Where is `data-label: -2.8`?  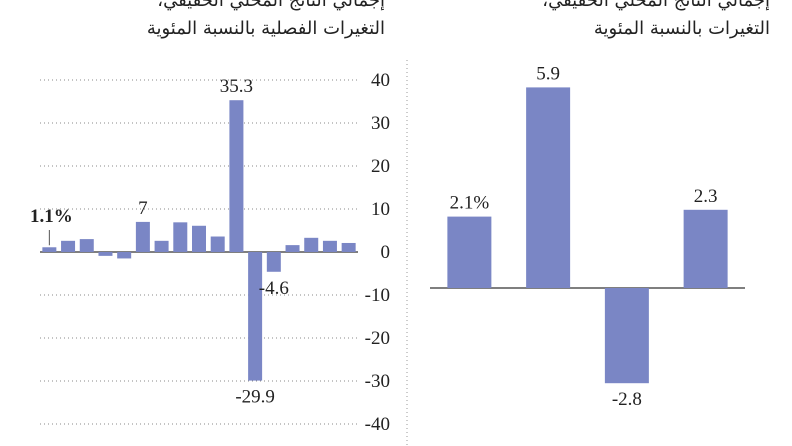 data-label: -2.8 is located at coordinates (627, 399).